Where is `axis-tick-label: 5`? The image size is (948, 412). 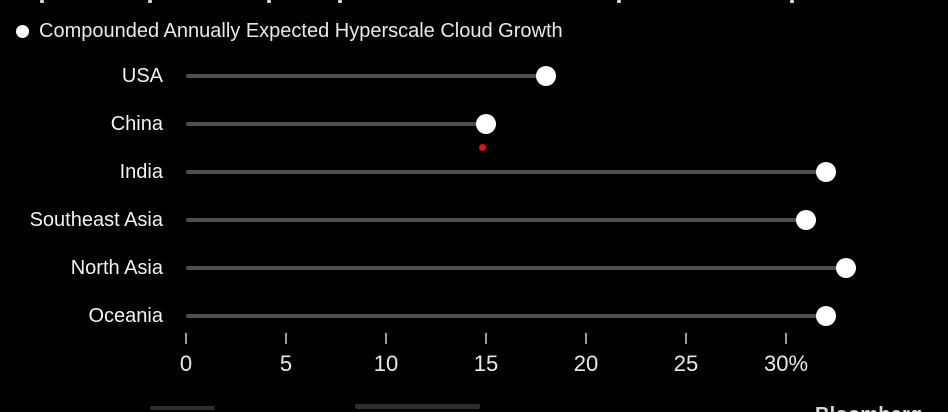 axis-tick-label: 5 is located at coordinates (286, 363).